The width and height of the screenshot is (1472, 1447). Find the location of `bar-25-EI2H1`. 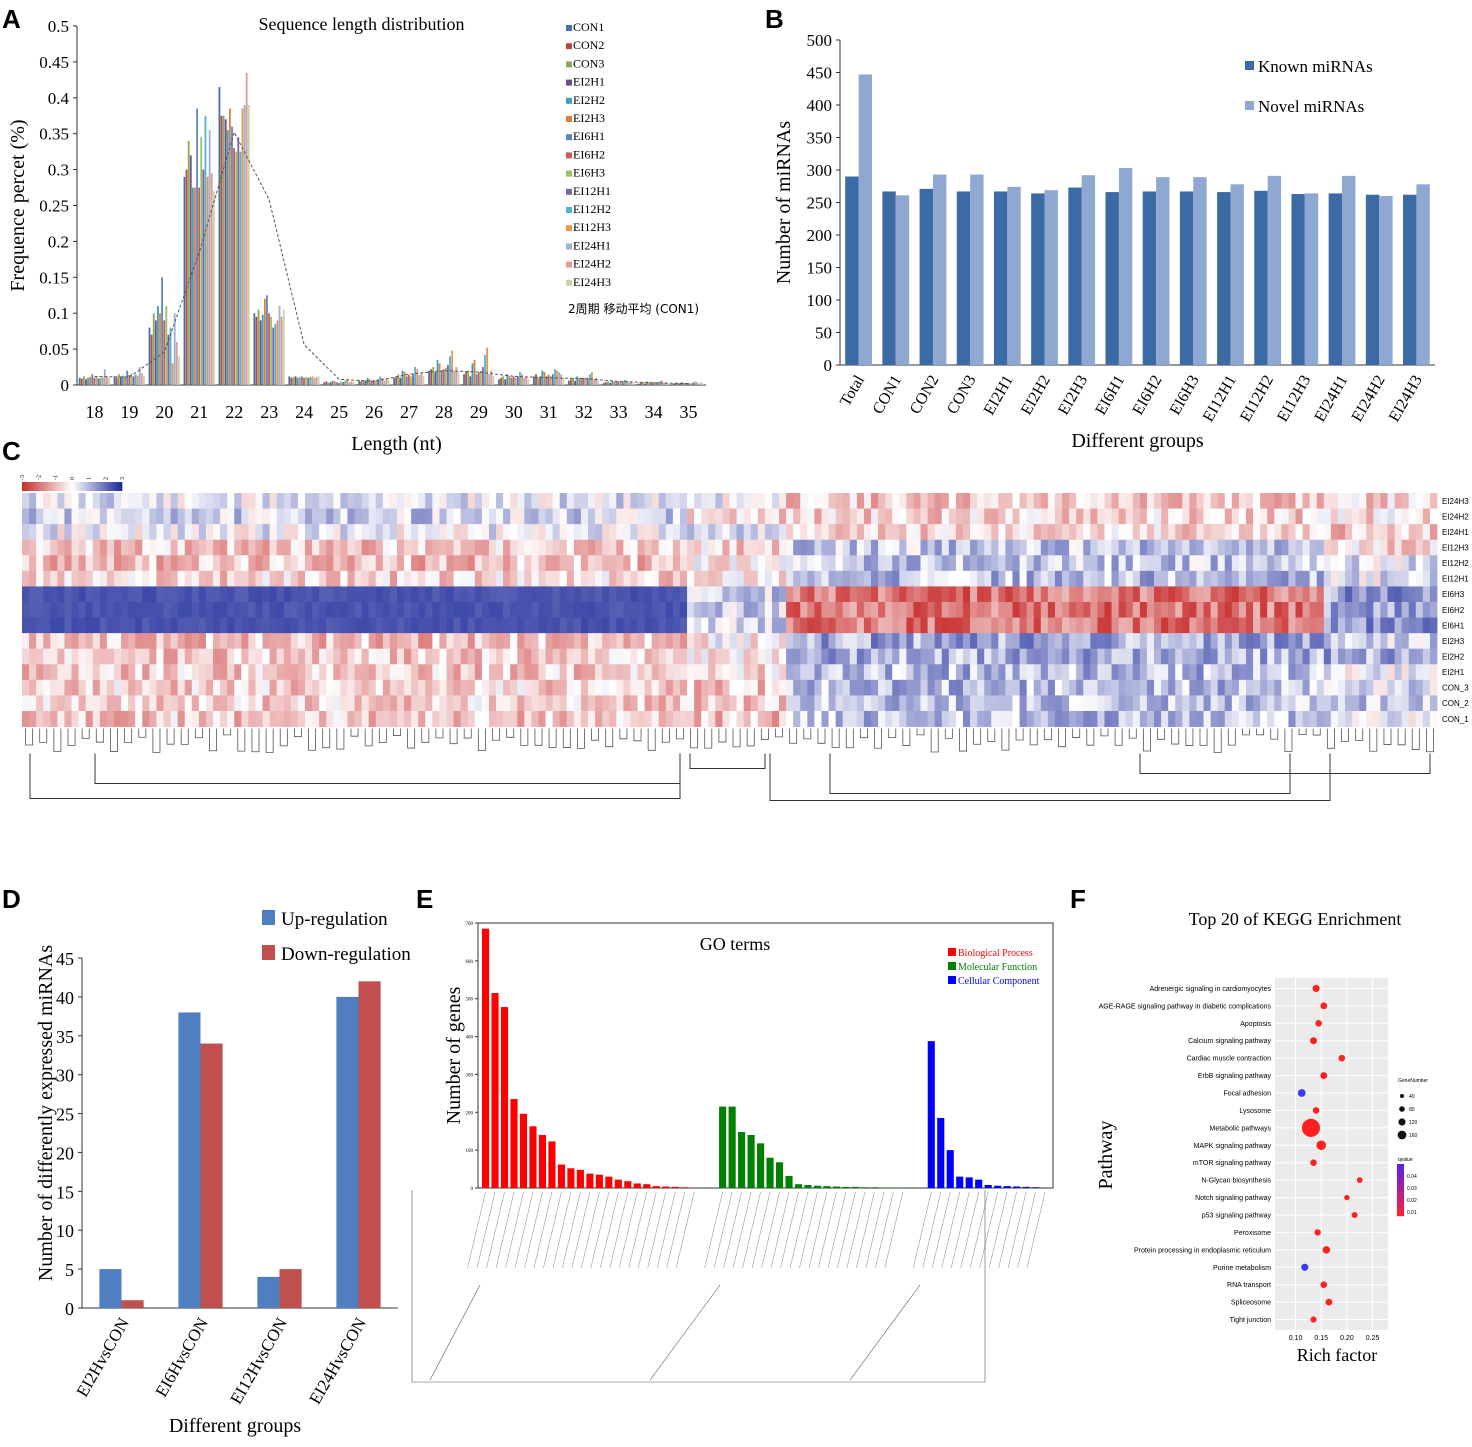

bar-25-EI2H1 is located at coordinates (330, 383).